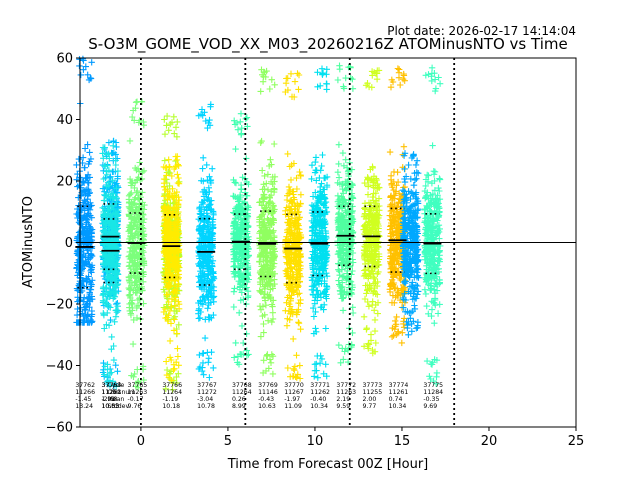 This screenshot has height=480, width=640. What do you see at coordinates (85, 385) in the screenshot?
I see `stat-cycle: 37762` at bounding box center [85, 385].